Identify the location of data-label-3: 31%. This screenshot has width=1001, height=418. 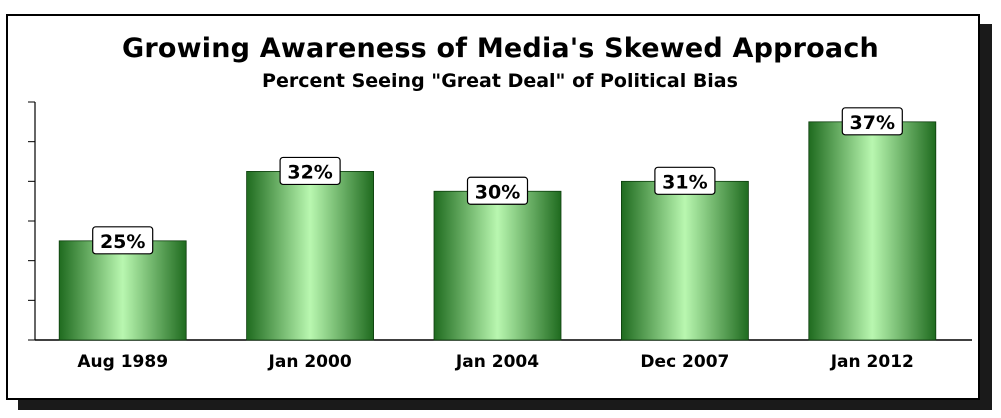
(685, 180).